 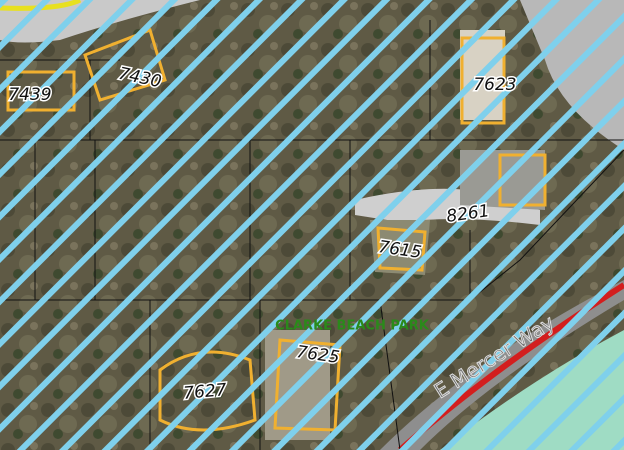 What do you see at coordinates (494, 85) in the screenshot?
I see `address-label: 7623` at bounding box center [494, 85].